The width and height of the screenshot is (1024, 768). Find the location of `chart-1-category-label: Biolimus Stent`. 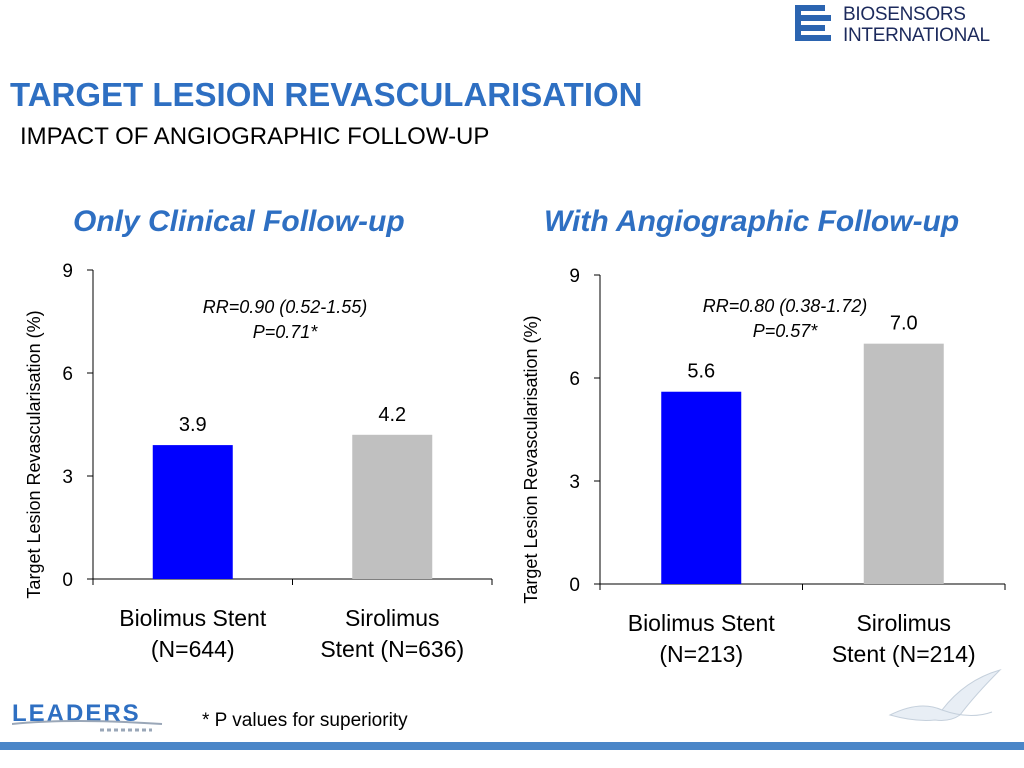

chart-1-category-label: Biolimus Stent is located at coordinates (193, 618).